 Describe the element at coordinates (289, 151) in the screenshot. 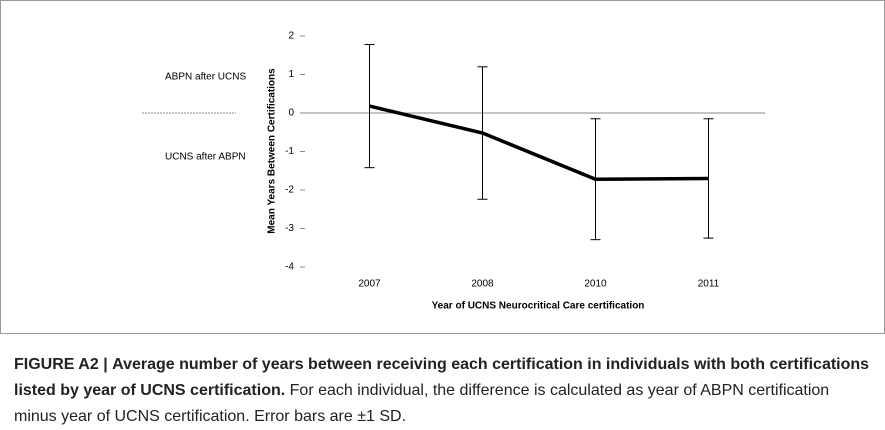

I see `y-tick-label: -1` at that location.